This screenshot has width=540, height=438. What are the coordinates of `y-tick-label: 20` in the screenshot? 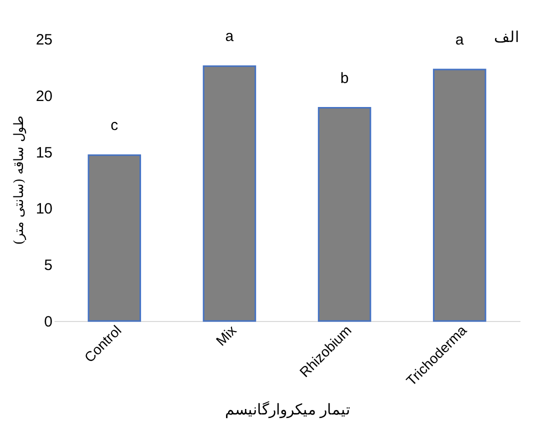 It's located at (44, 96).